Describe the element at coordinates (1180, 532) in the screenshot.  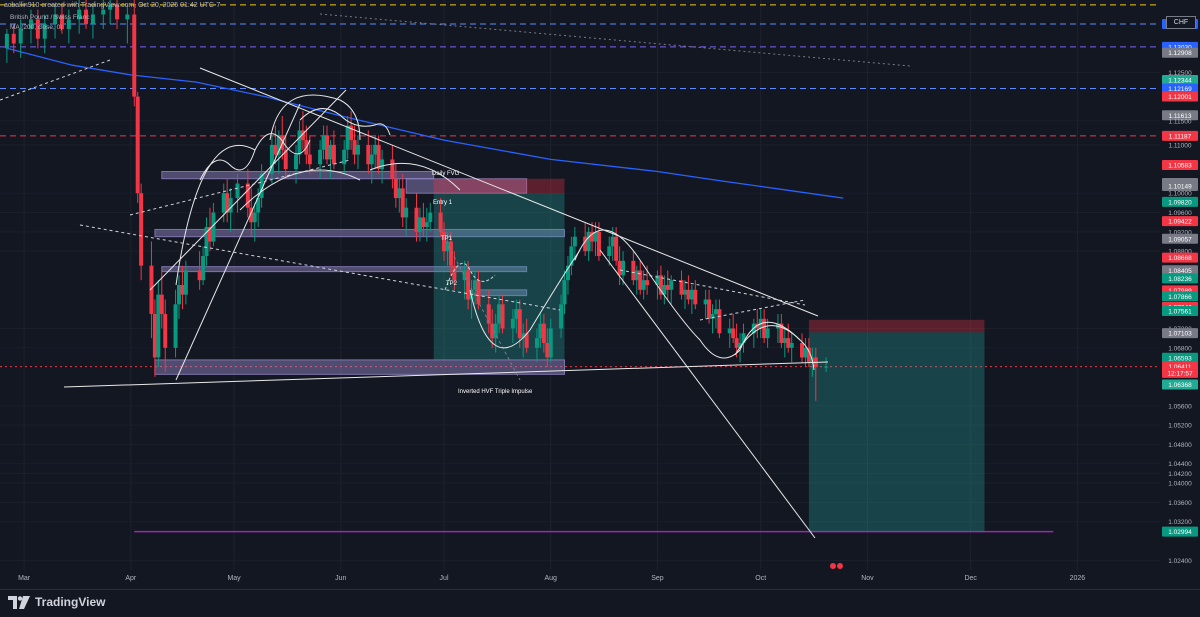
I see `price-axis-label: 1.02994` at that location.